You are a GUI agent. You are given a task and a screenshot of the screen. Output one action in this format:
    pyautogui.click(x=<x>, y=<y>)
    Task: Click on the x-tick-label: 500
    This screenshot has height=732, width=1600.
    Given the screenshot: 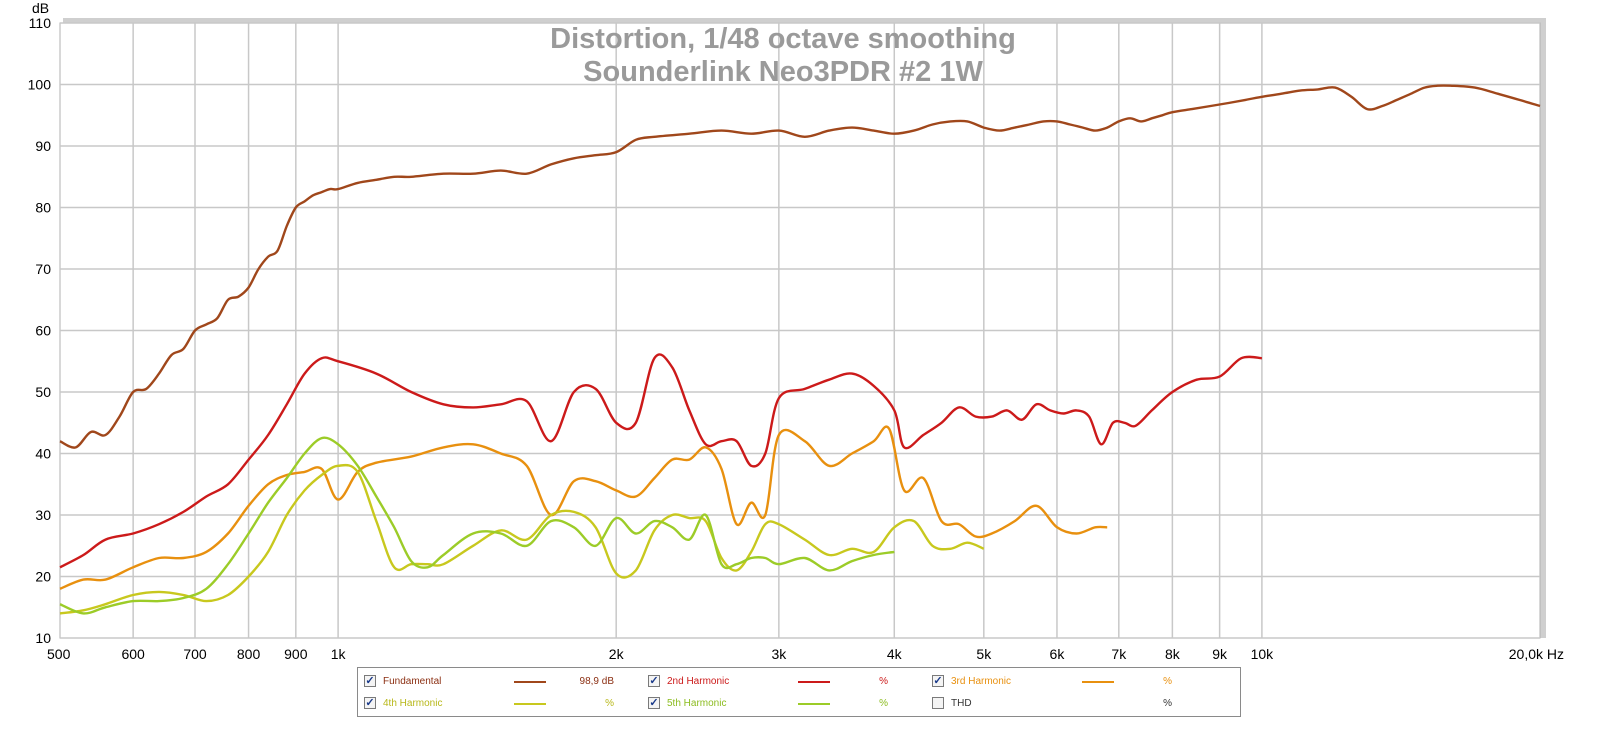 What is the action you would take?
    pyautogui.click(x=59, y=654)
    